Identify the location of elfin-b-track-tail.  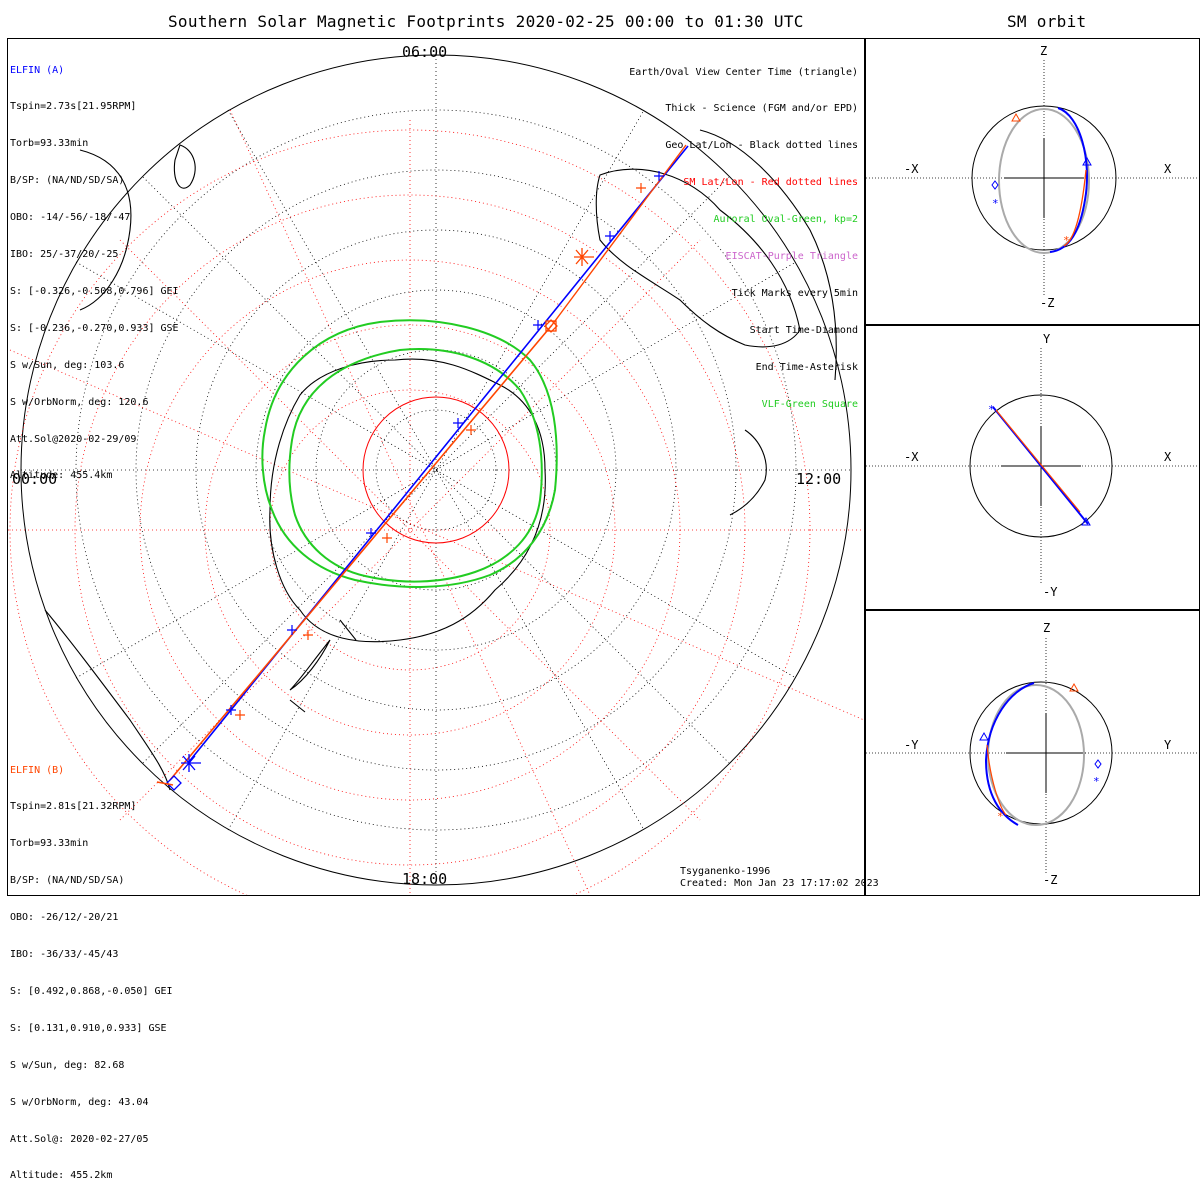
(165, 783).